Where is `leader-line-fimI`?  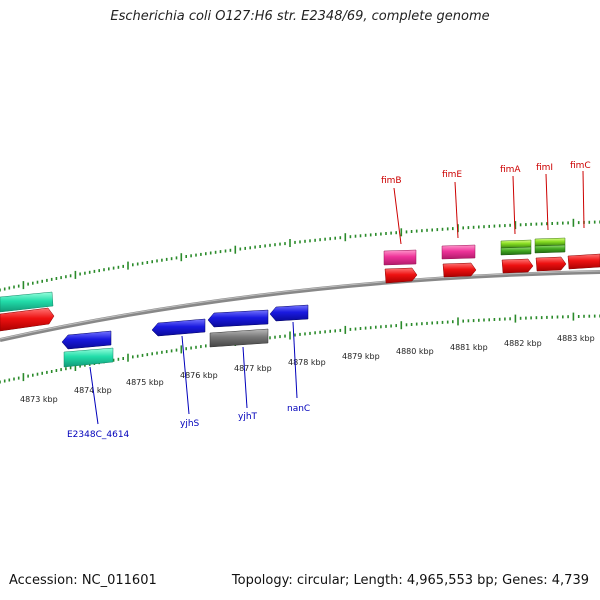
leader-line-fimI is located at coordinates (547, 202).